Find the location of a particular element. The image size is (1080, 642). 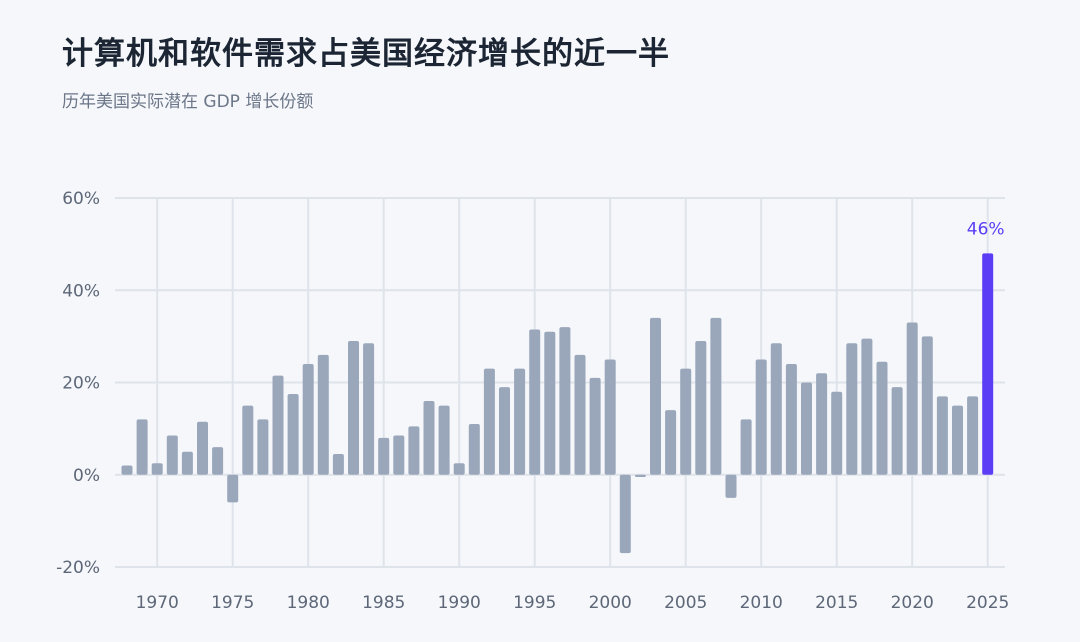

x-tick-label: 1990 is located at coordinates (459, 603).